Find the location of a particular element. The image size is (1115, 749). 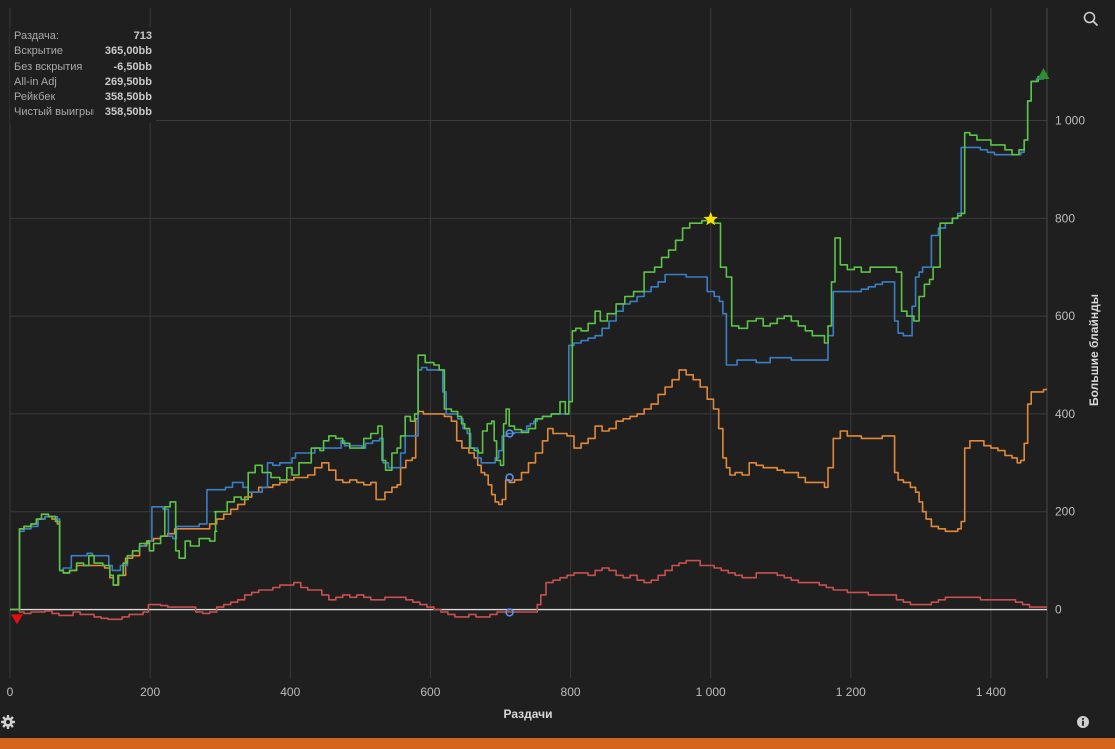

stats-value: 713 is located at coordinates (142, 36).